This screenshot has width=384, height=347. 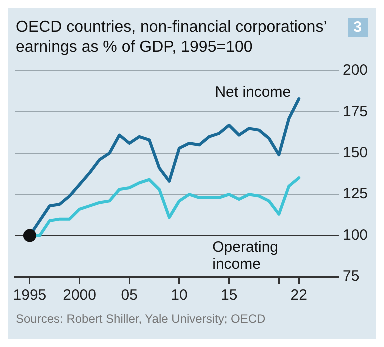 What do you see at coordinates (141, 319) in the screenshot?
I see `source-note: Sources: Robert Shiller, Yale University; OECD` at bounding box center [141, 319].